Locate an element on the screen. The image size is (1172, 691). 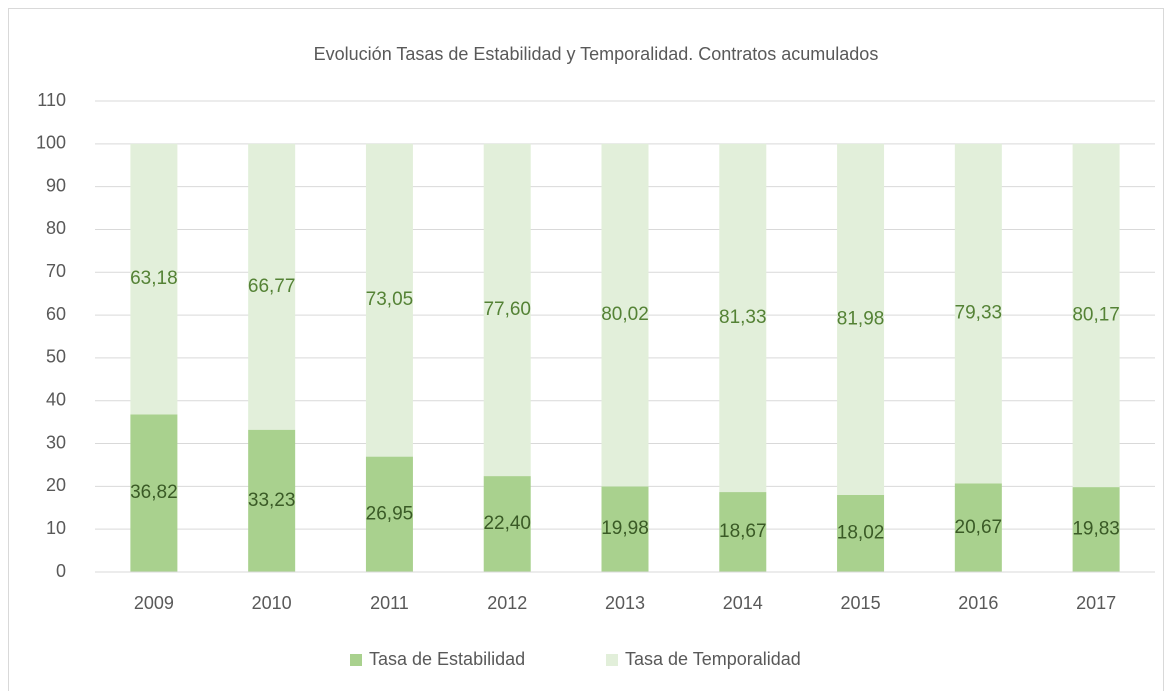
y-tick-label: 50 is located at coordinates (56, 357).